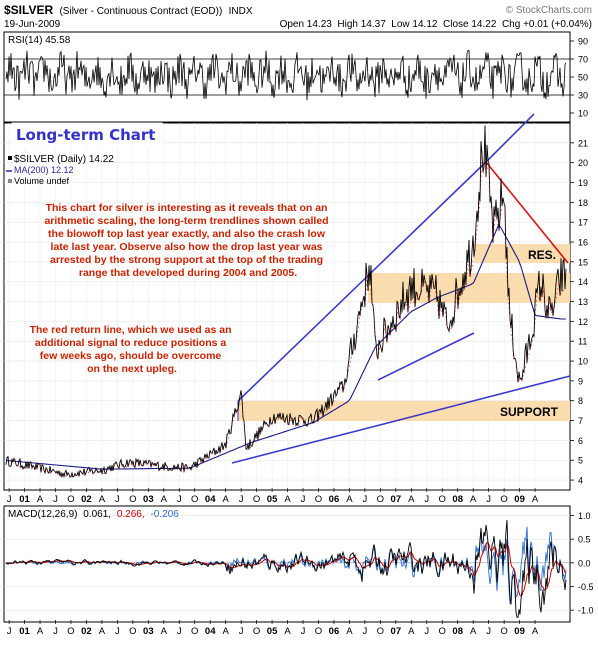  What do you see at coordinates (42, 181) in the screenshot?
I see `legend-volume: Volume undef` at bounding box center [42, 181].